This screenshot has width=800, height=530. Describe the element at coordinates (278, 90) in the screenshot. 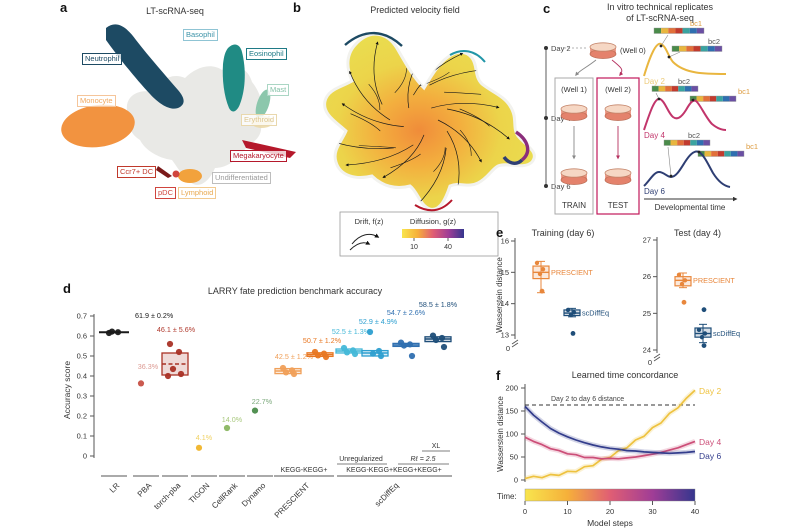

I see `cell-type-label-mast: Mast` at that location.